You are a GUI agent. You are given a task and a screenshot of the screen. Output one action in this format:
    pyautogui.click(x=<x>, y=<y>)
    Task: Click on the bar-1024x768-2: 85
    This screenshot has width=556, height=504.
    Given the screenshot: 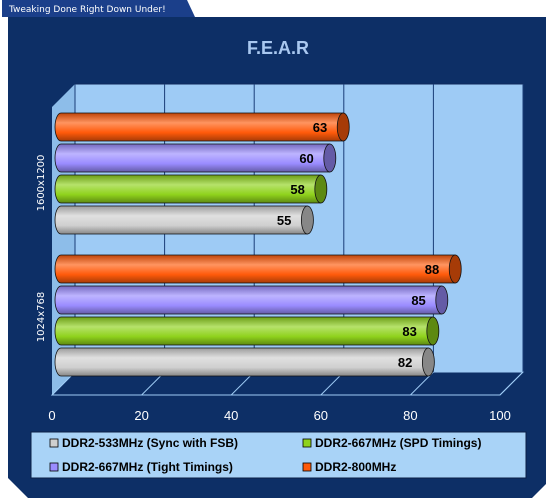 What is the action you would take?
    pyautogui.click(x=251, y=300)
    